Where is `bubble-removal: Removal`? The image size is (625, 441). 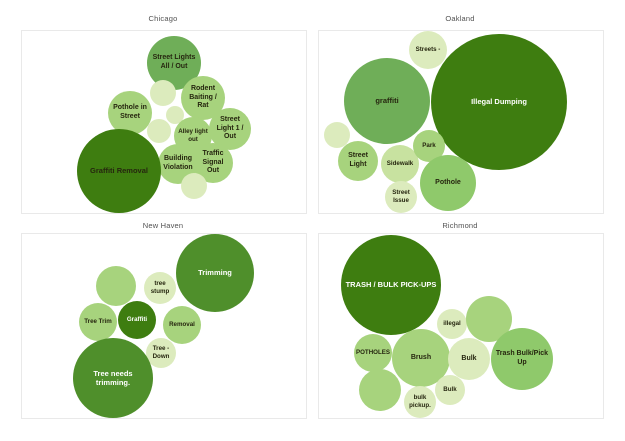 bubble-removal: Removal is located at coordinates (182, 325).